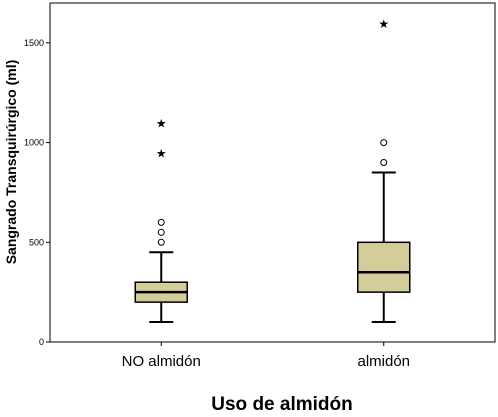 The width and height of the screenshot is (498, 417). I want to click on x-tick-label: almidón, so click(383, 361).